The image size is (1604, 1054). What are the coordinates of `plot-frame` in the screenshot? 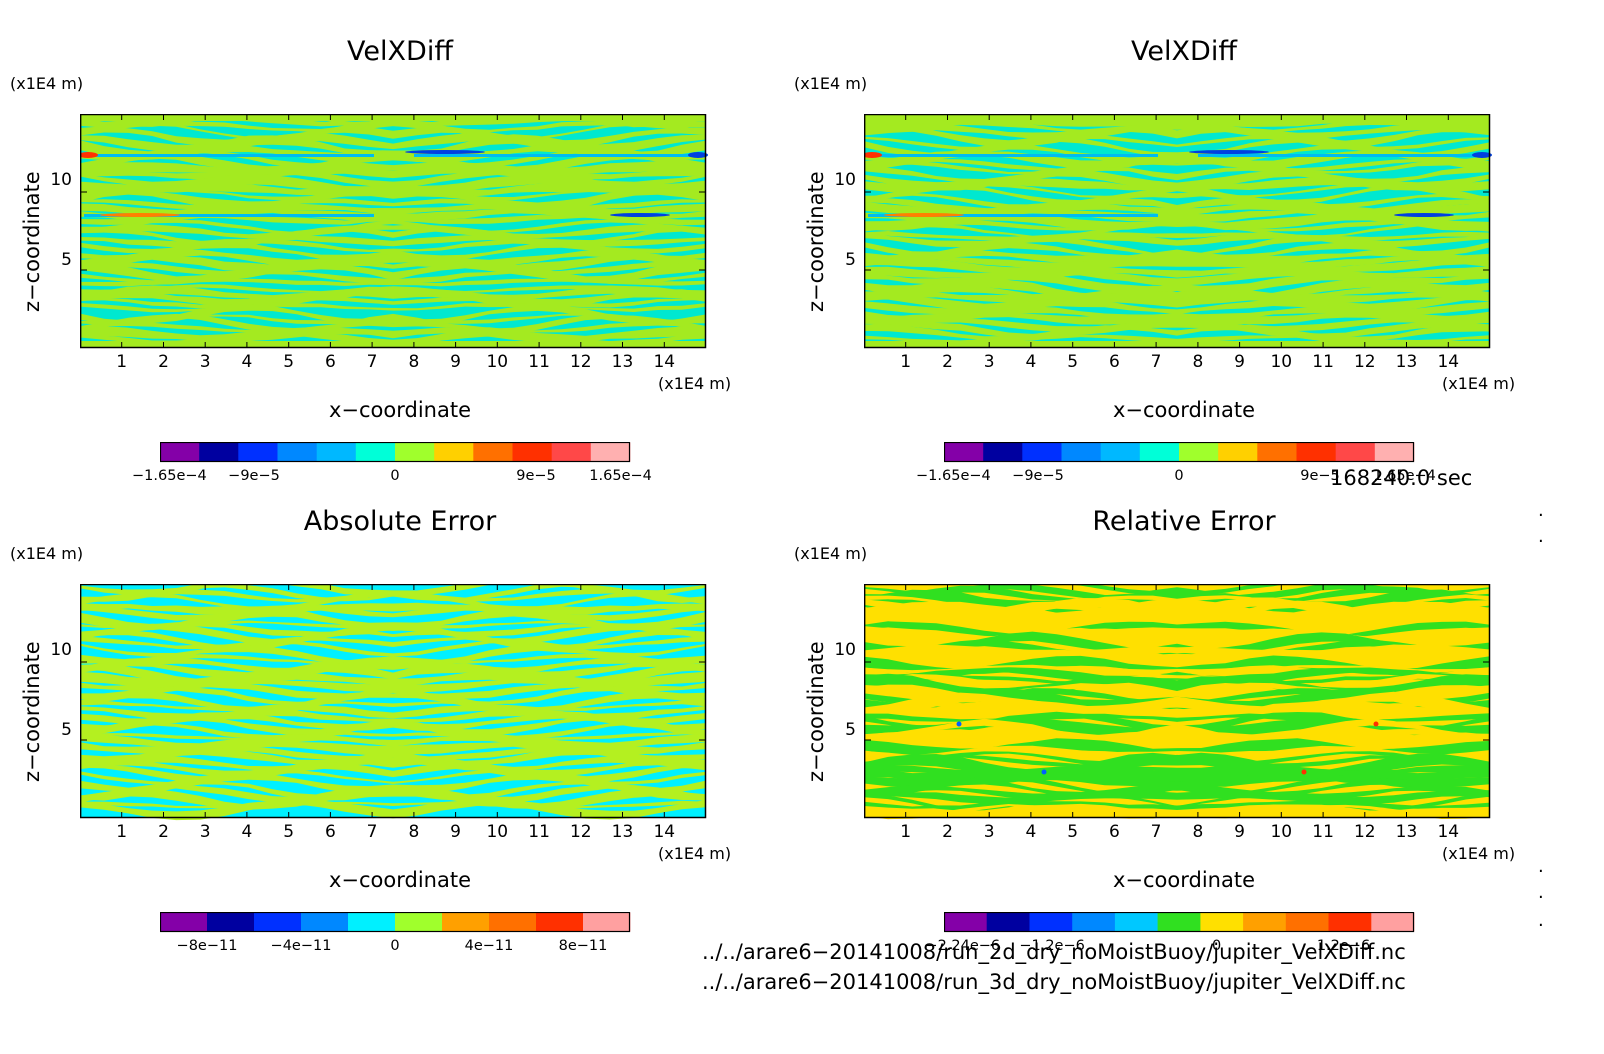 It's located at (393, 231).